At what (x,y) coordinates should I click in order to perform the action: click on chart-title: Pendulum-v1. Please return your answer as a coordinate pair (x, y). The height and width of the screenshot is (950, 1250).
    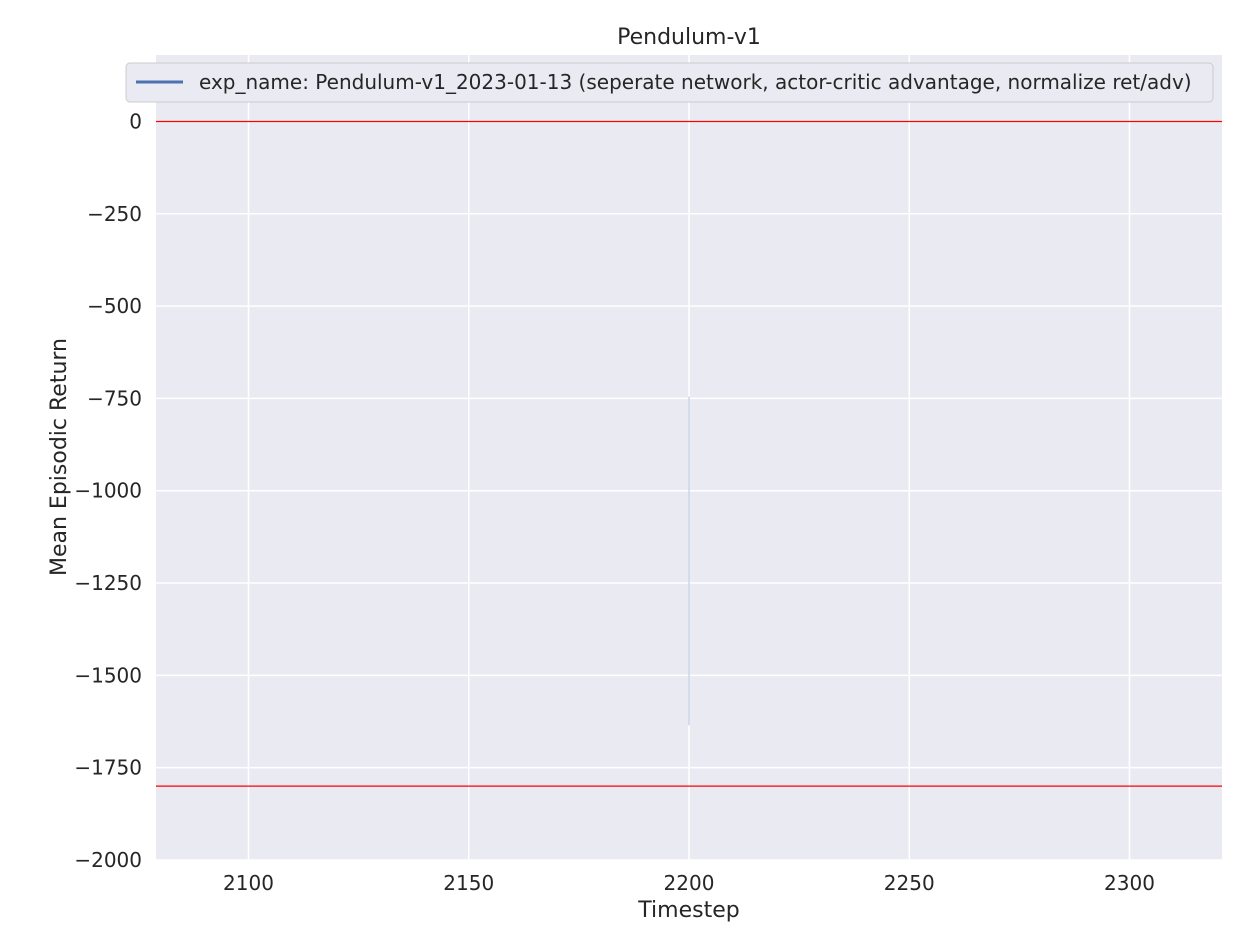
    Looking at the image, I should click on (689, 37).